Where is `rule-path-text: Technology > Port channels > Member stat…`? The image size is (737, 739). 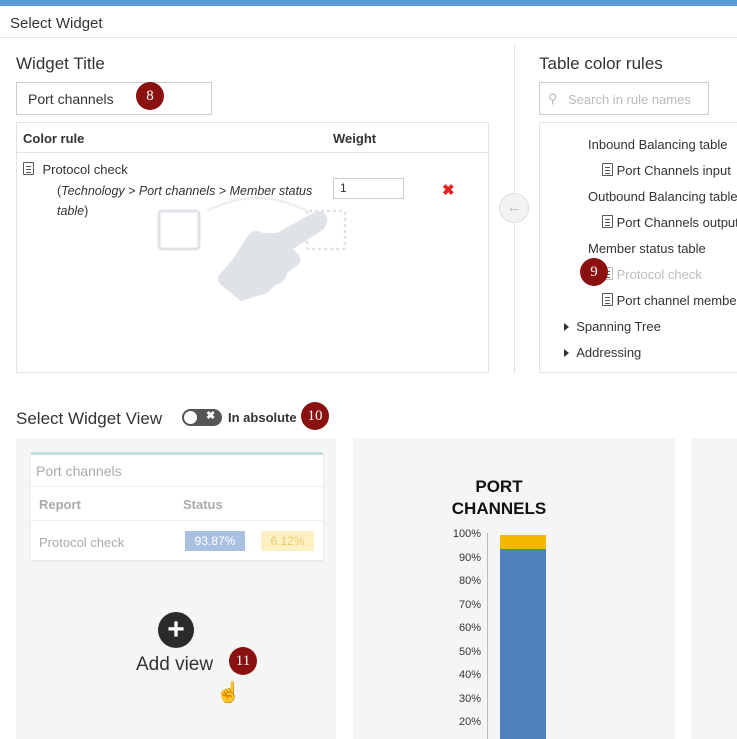 rule-path-text: Technology > Port channels > Member stat… is located at coordinates (185, 201).